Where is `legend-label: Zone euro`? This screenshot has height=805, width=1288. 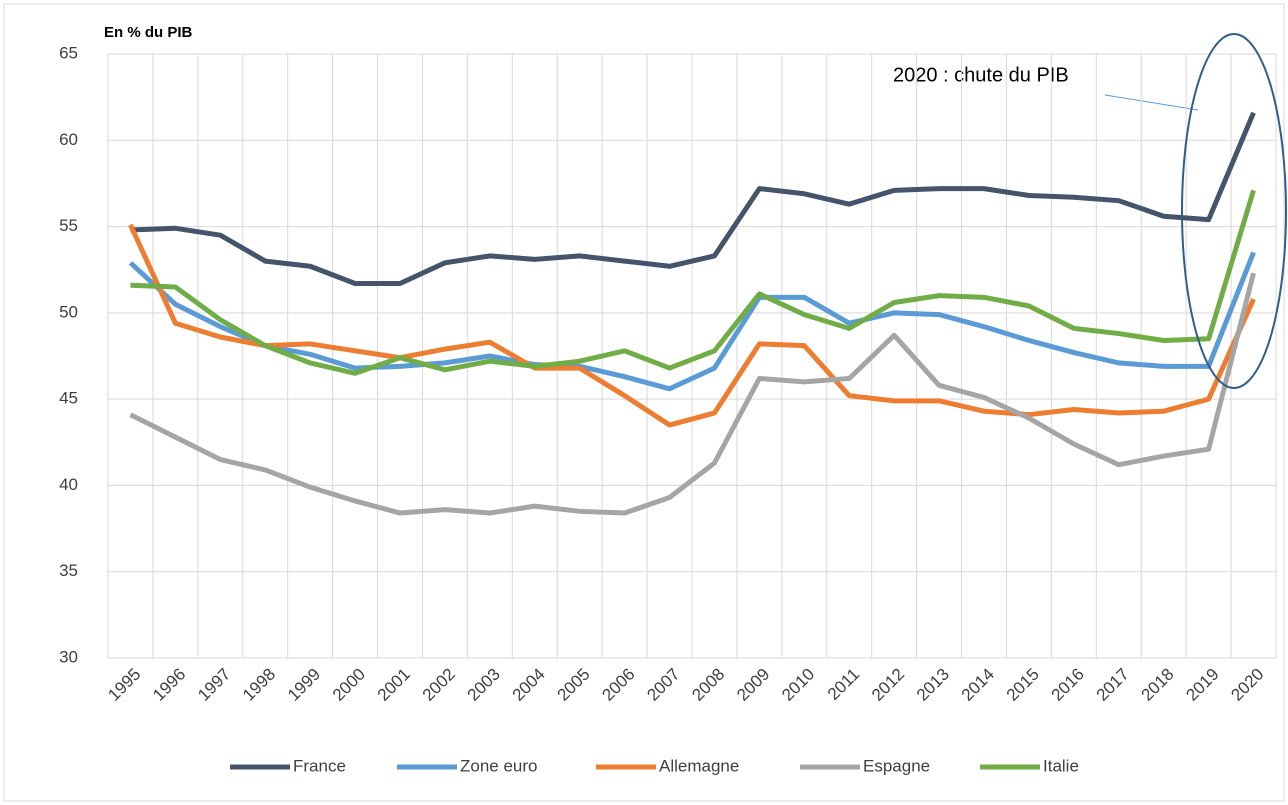
legend-label: Zone euro is located at coordinates (499, 765).